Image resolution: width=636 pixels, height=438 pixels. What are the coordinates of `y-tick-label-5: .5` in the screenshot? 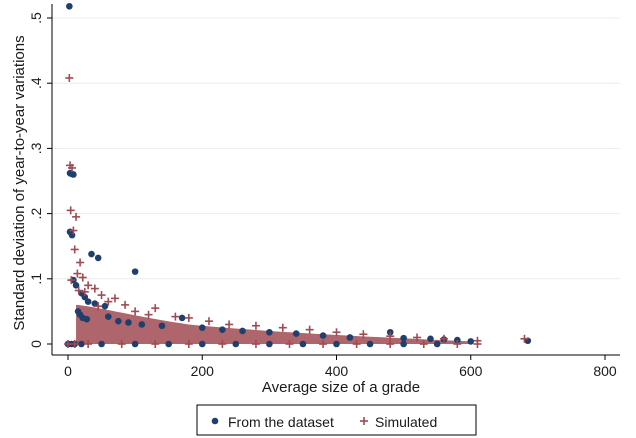 It's located at (36, 18).